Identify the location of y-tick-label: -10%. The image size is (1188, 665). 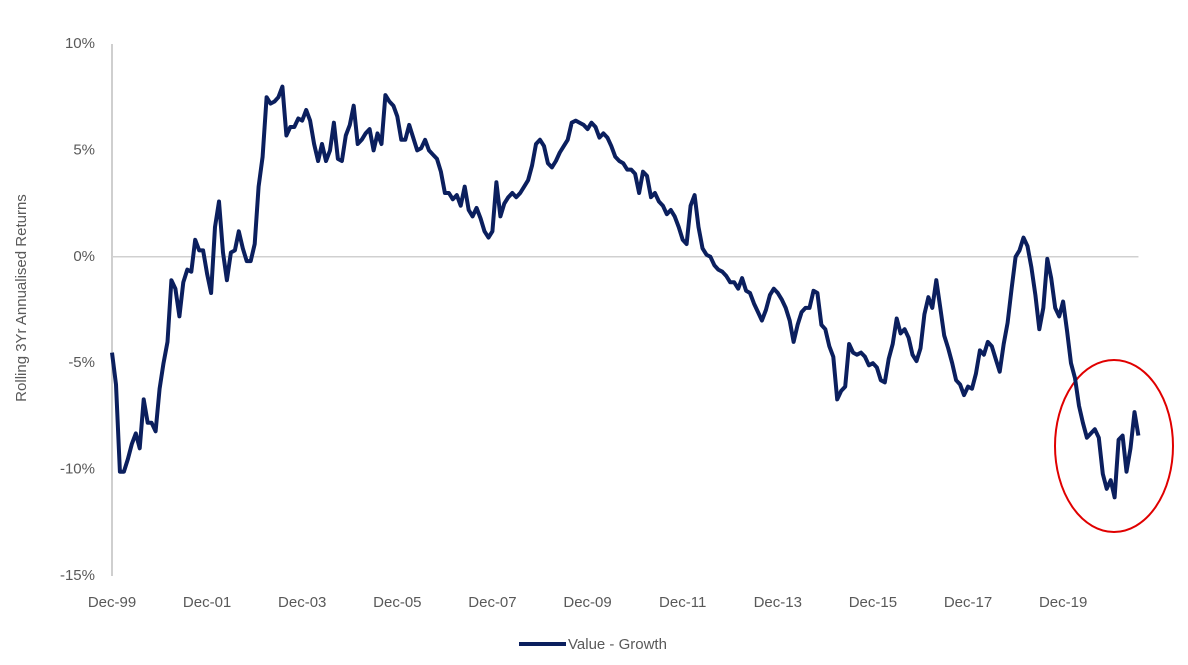
(77, 469).